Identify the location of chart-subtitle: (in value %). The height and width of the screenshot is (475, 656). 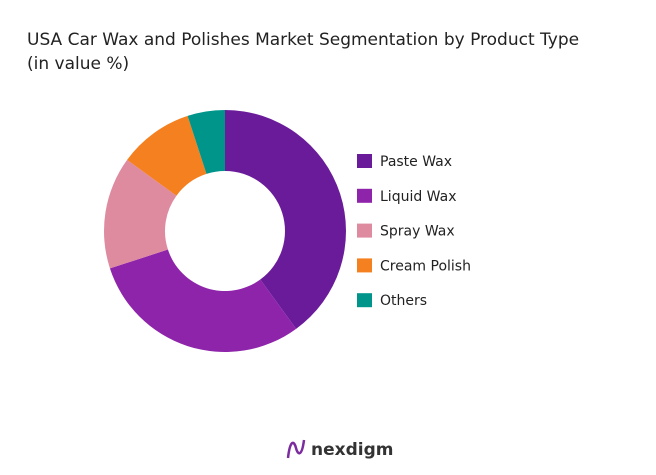
(78, 64).